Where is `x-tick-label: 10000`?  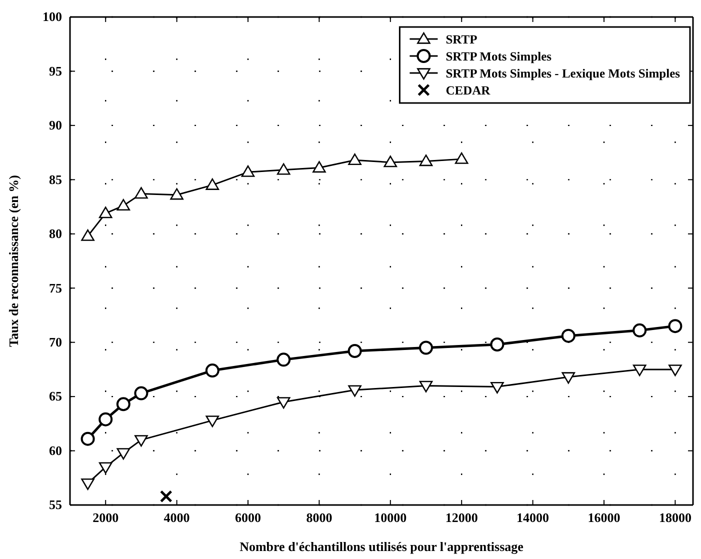 x-tick-label: 10000 is located at coordinates (390, 518).